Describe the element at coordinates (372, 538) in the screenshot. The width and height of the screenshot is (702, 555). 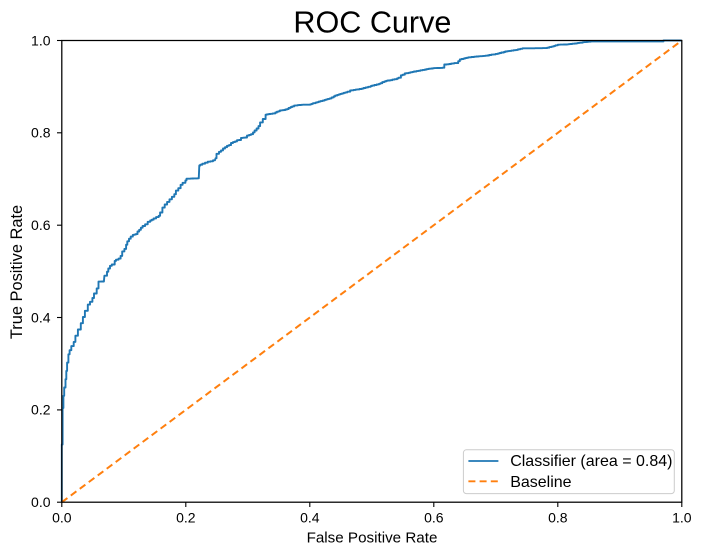
I see `svg-text: False Positive Rate` at that location.